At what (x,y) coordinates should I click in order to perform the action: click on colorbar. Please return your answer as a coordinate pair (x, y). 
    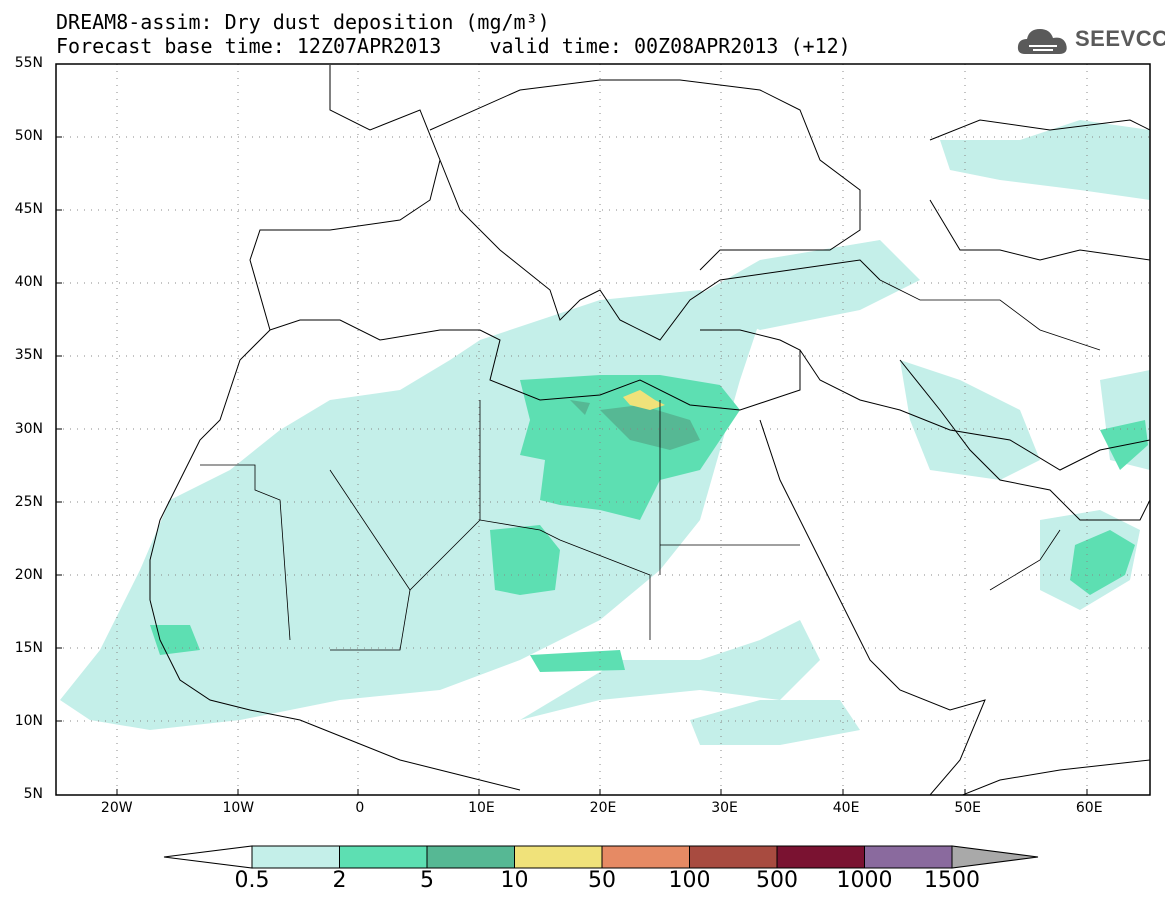
    Looking at the image, I should click on (601, 857).